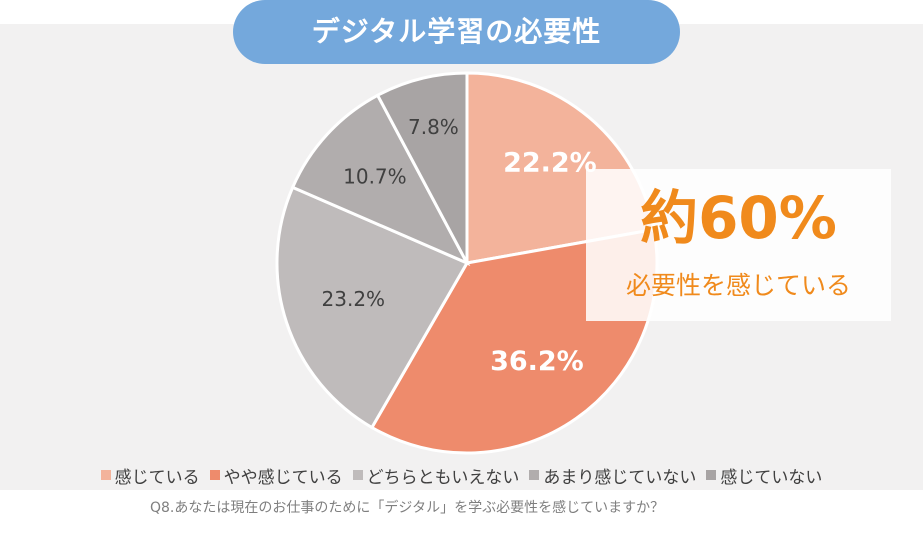 Image resolution: width=923 pixels, height=556 pixels. What do you see at coordinates (407, 508) in the screenshot?
I see `survey-question: Q8.あなたは現在のお仕事のために「デジタル」を学ぶ必要性を感じていますか？` at bounding box center [407, 508].